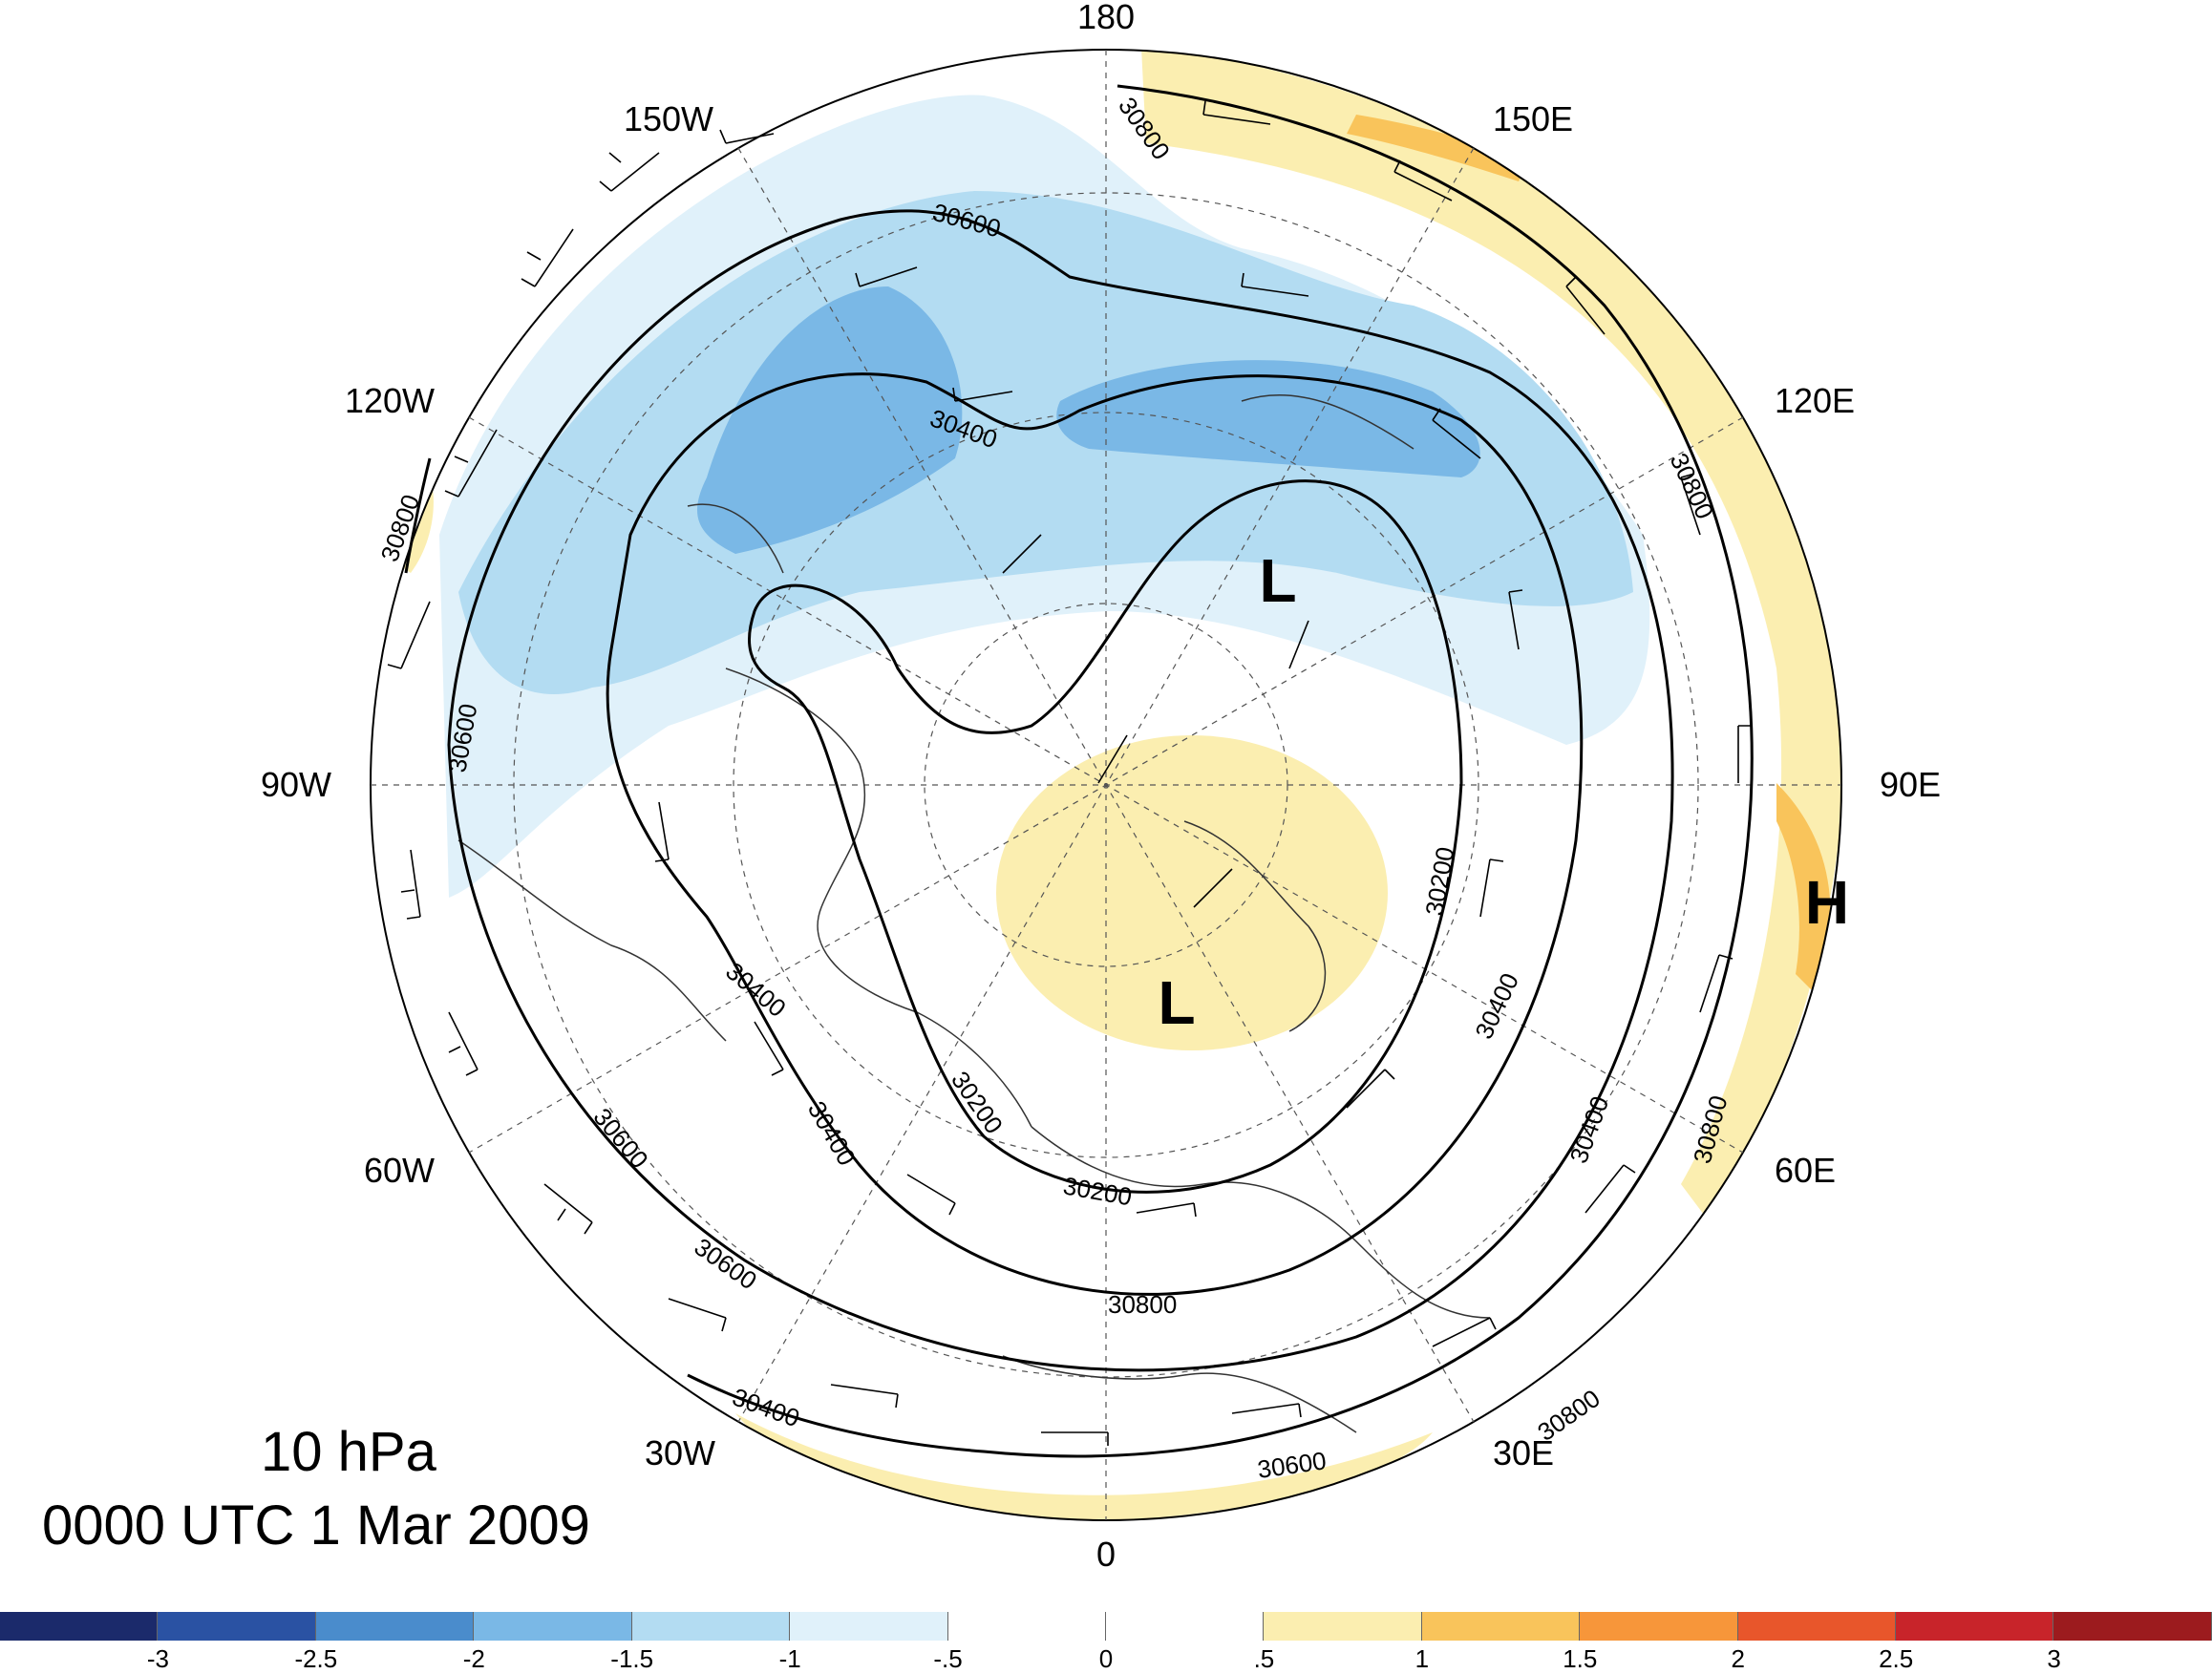 The width and height of the screenshot is (2212, 1674). What do you see at coordinates (1738, 1658) in the screenshot?
I see `colorbar-tick-label: 2` at bounding box center [1738, 1658].